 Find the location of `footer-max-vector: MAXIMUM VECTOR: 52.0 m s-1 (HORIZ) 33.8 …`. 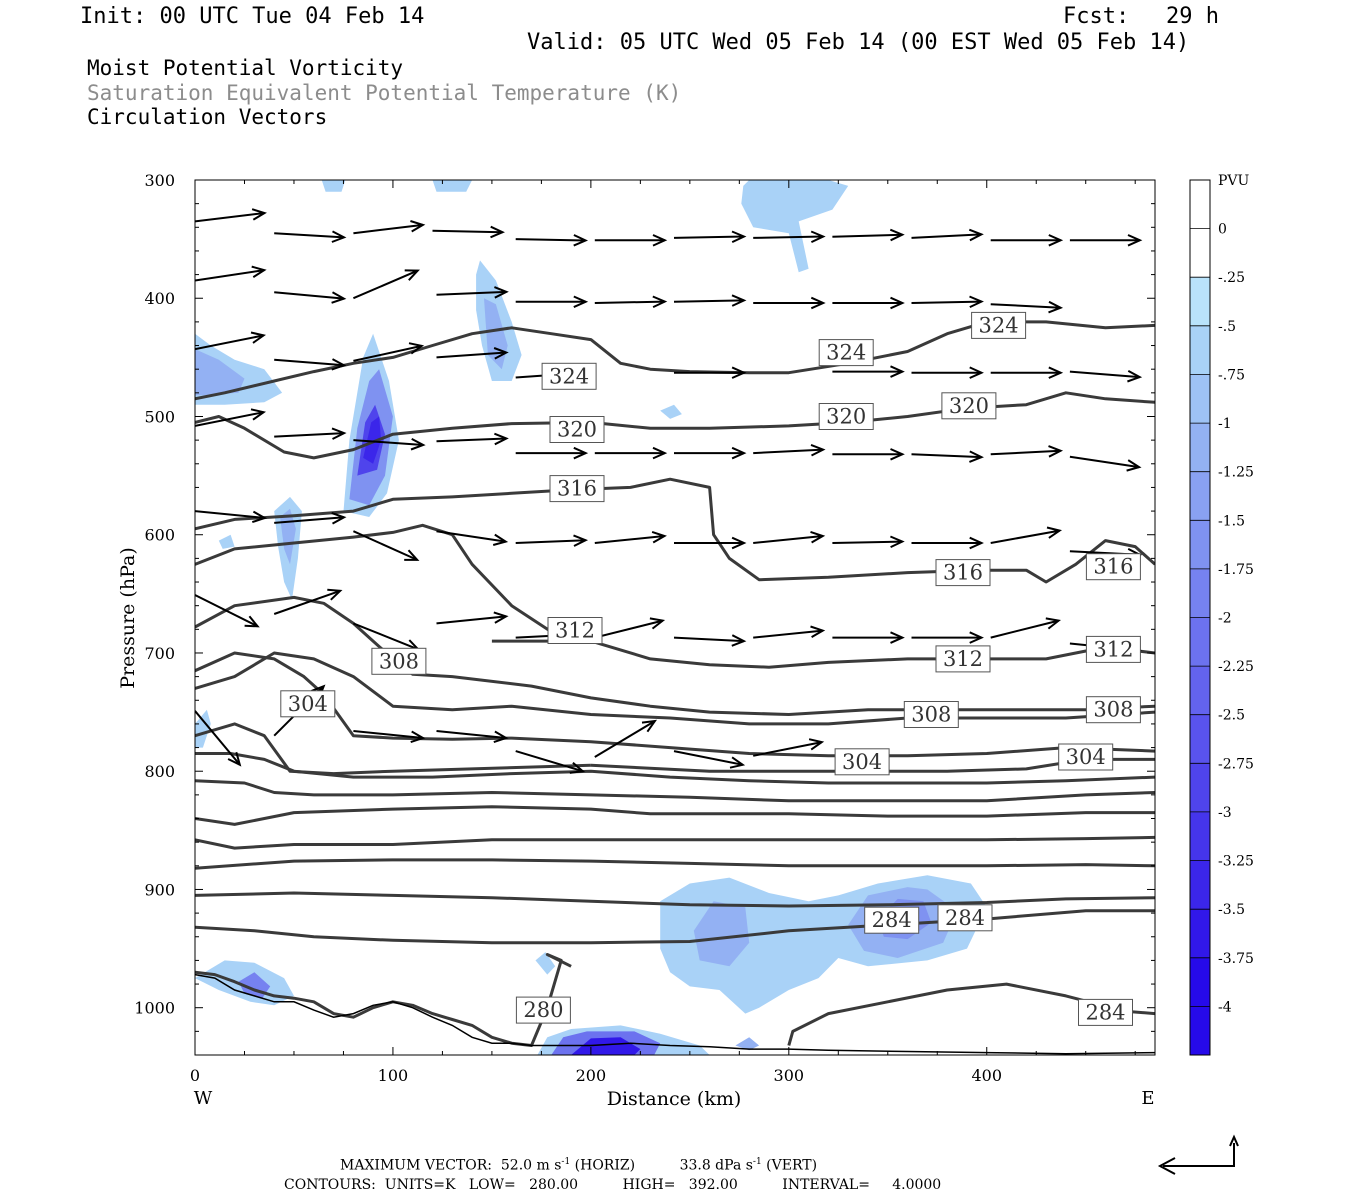

footer-max-vector: MAXIMUM VECTOR: 52.0 m s-1 (HORIZ) 33.8 … is located at coordinates (578, 1165).